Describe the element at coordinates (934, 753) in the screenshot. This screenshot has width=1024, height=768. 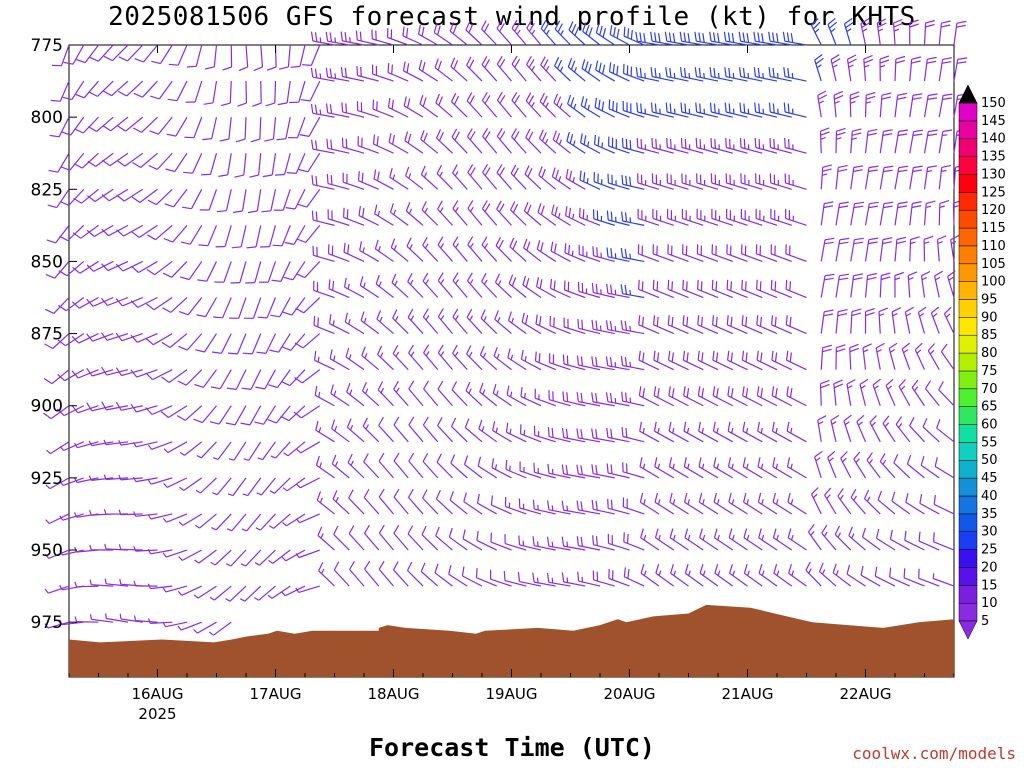
I see `credit-link: coolwx.com/models` at that location.